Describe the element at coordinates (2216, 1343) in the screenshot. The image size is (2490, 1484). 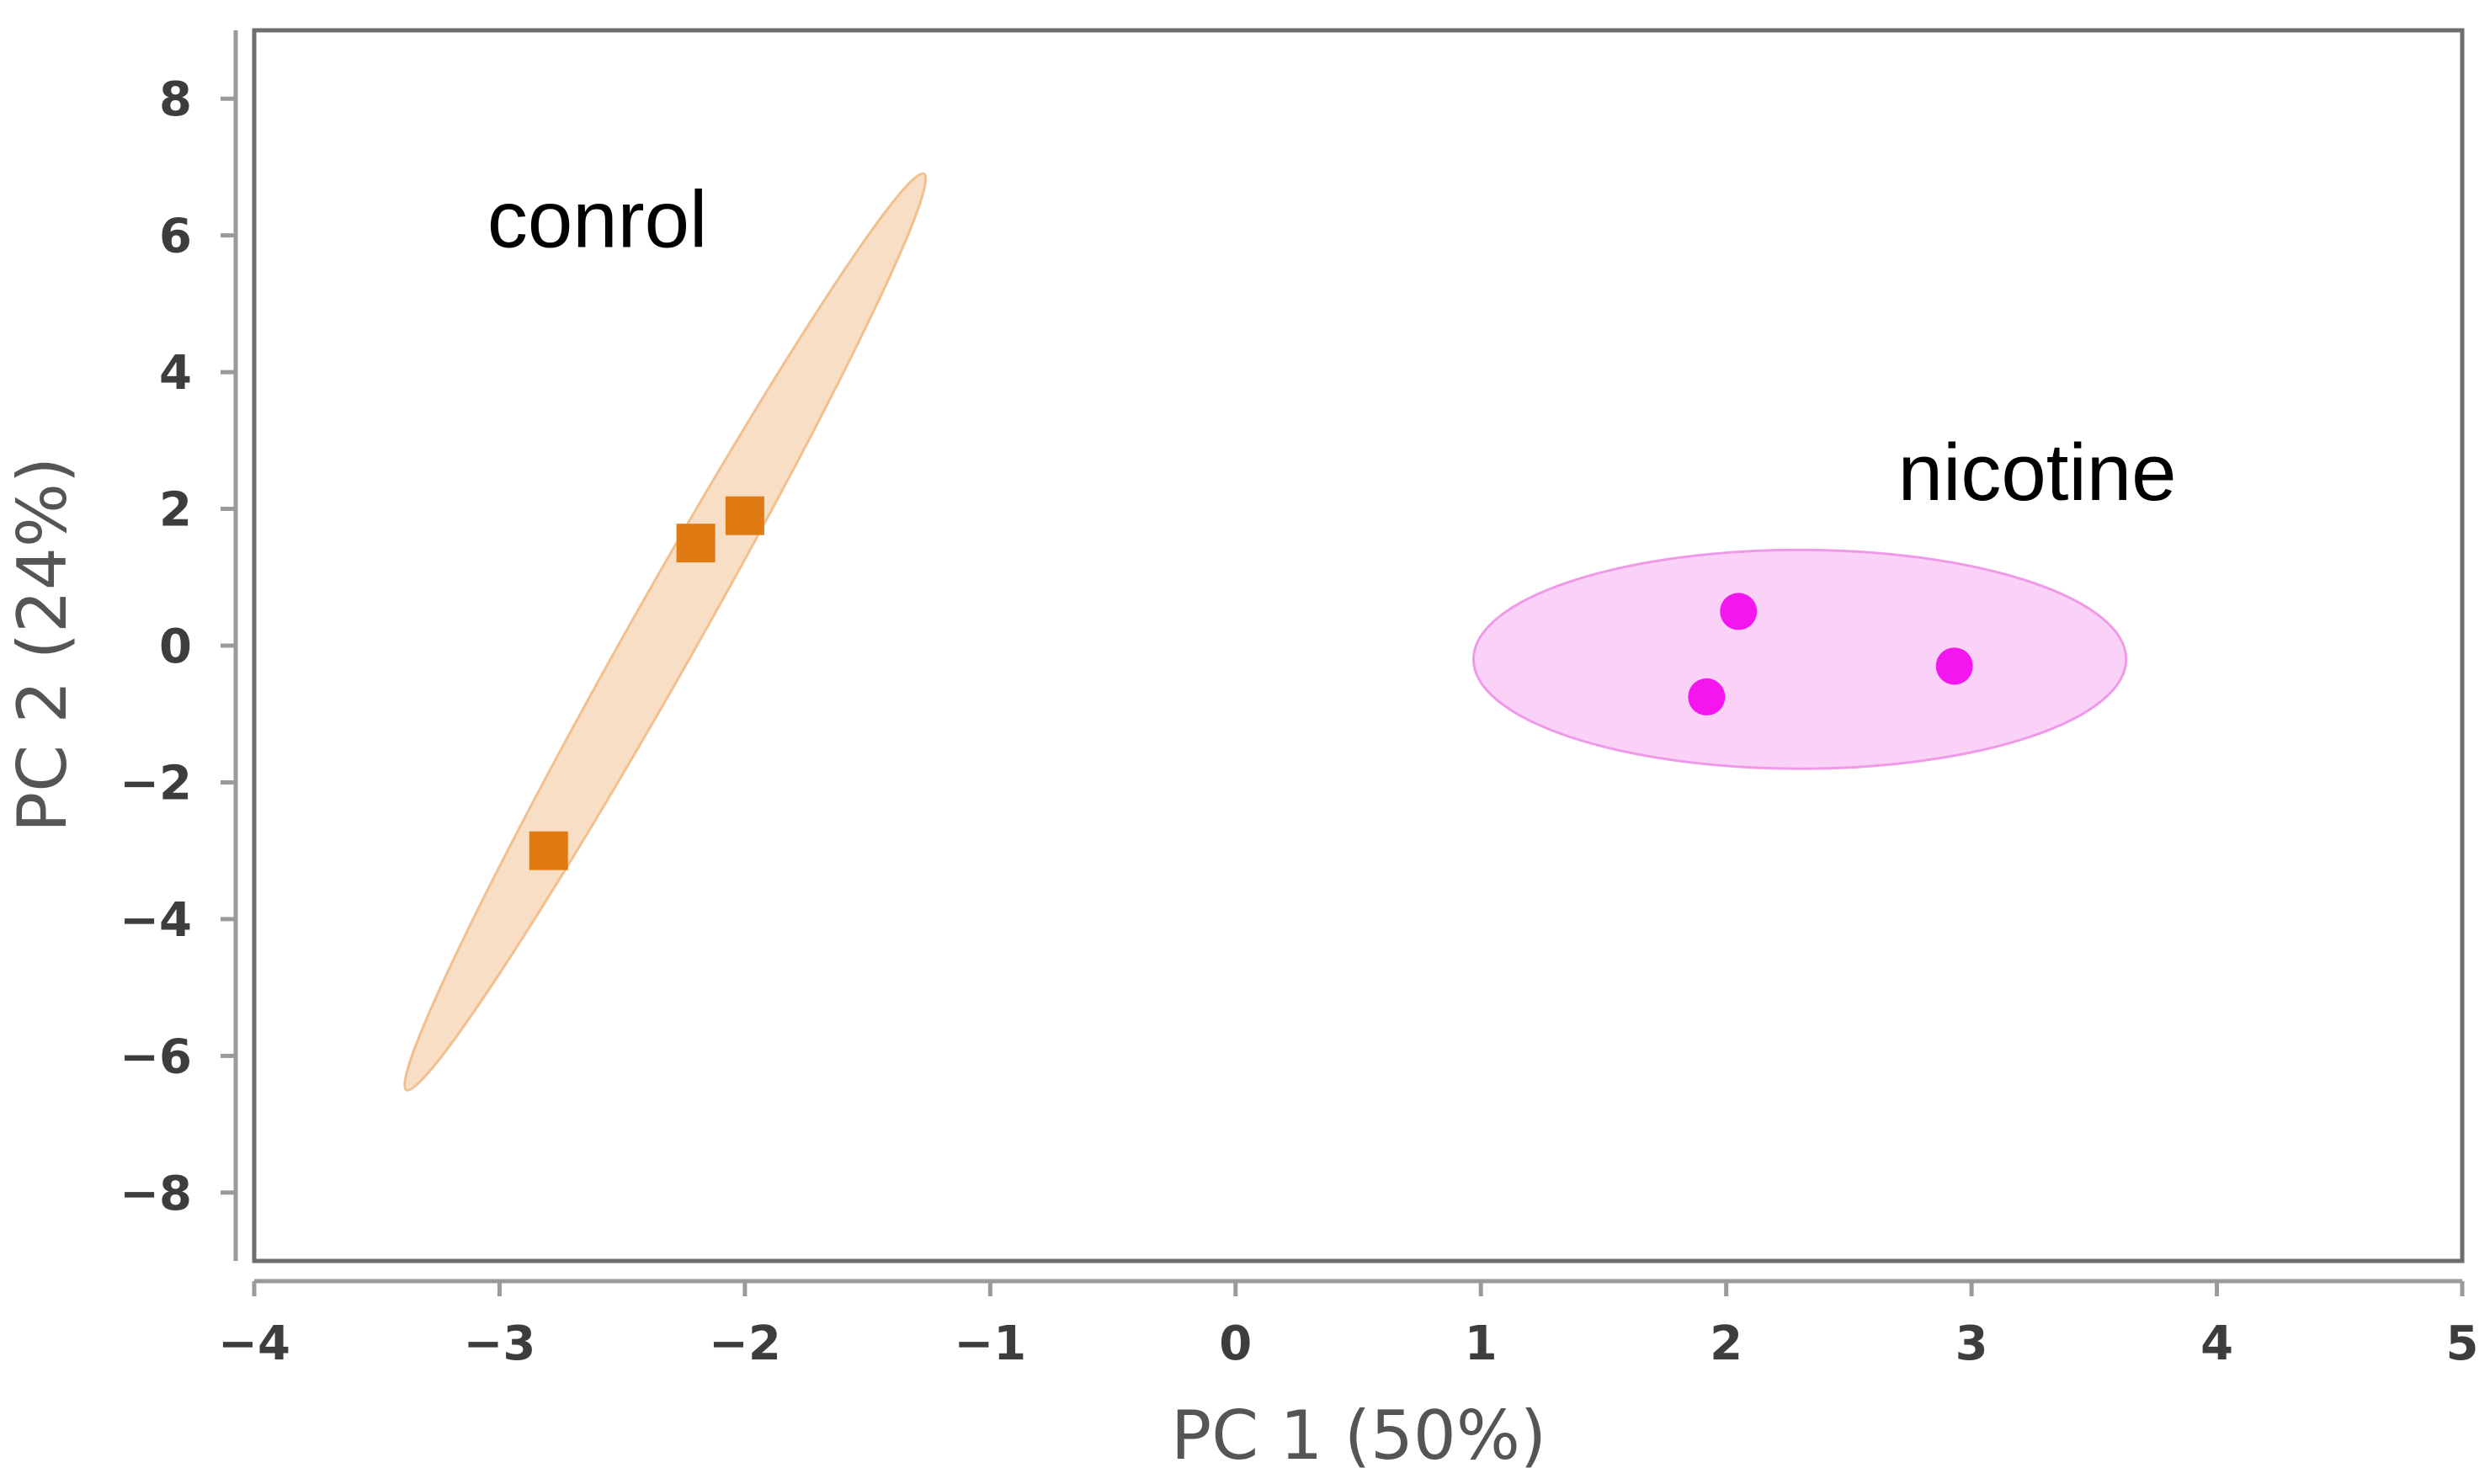
I see `x-tick-label: 4` at that location.